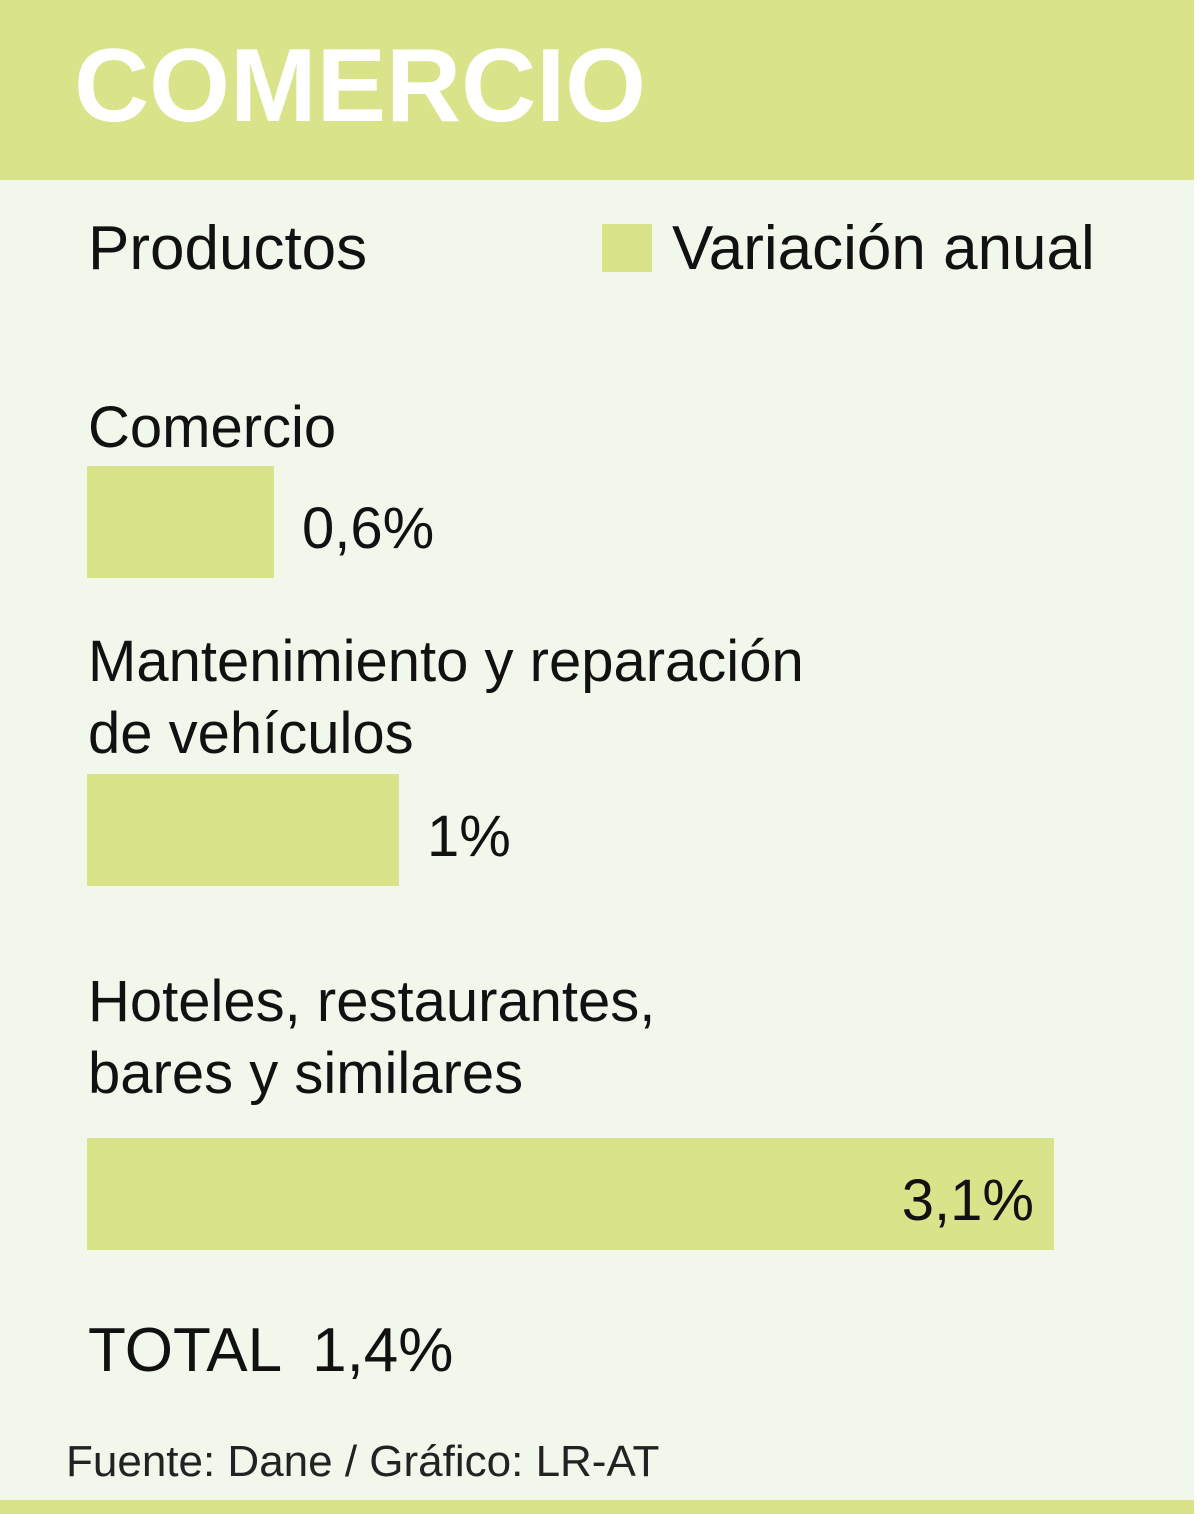 Image resolution: width=1200 pixels, height=1514 pixels. What do you see at coordinates (185, 1350) in the screenshot?
I see `total-label: TOTAL` at bounding box center [185, 1350].